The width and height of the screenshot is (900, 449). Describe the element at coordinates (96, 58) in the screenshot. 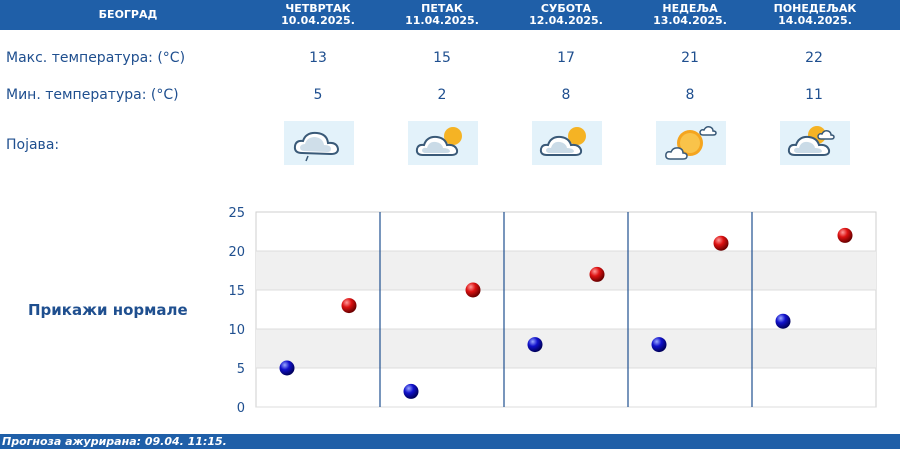

I see `max-temp-label: Макс. температура: (°C)` at that location.